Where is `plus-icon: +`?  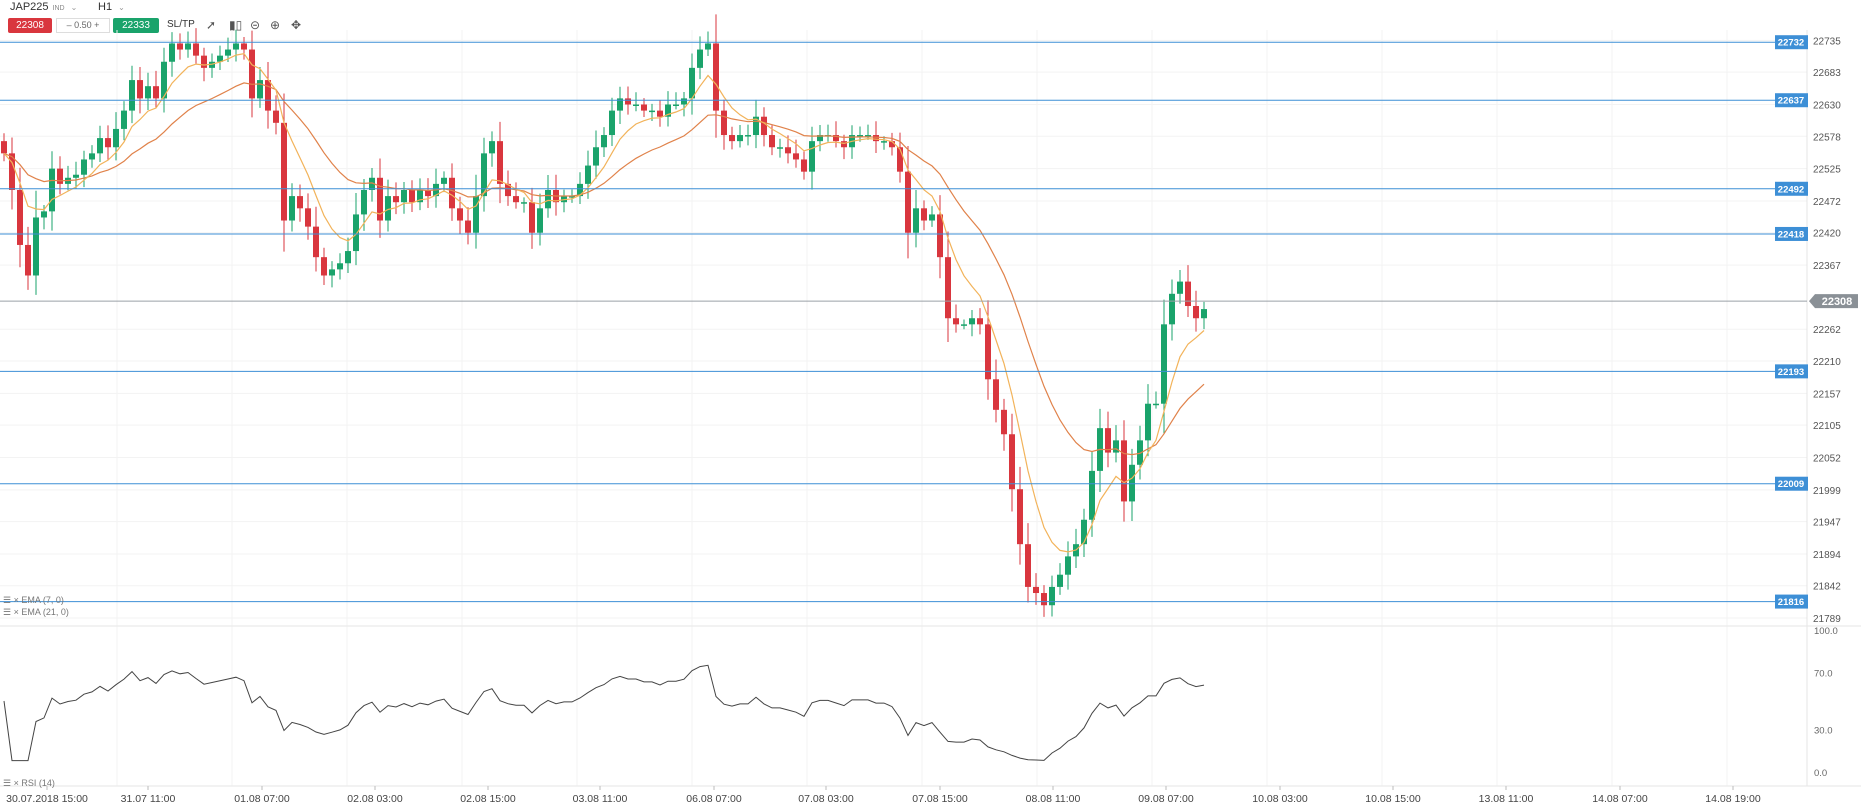
plus-icon: + is located at coordinates (97, 25).